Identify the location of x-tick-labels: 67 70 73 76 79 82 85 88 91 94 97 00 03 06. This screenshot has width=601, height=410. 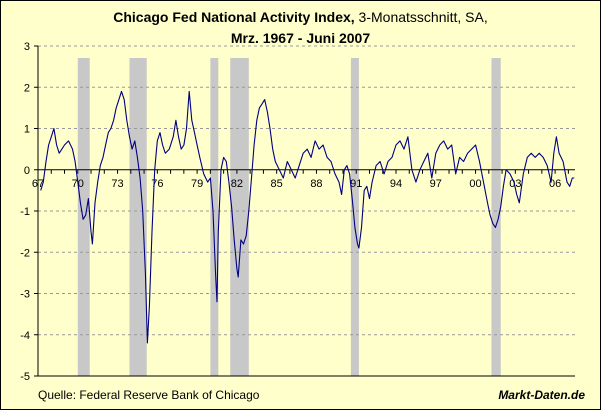
(300, 179).